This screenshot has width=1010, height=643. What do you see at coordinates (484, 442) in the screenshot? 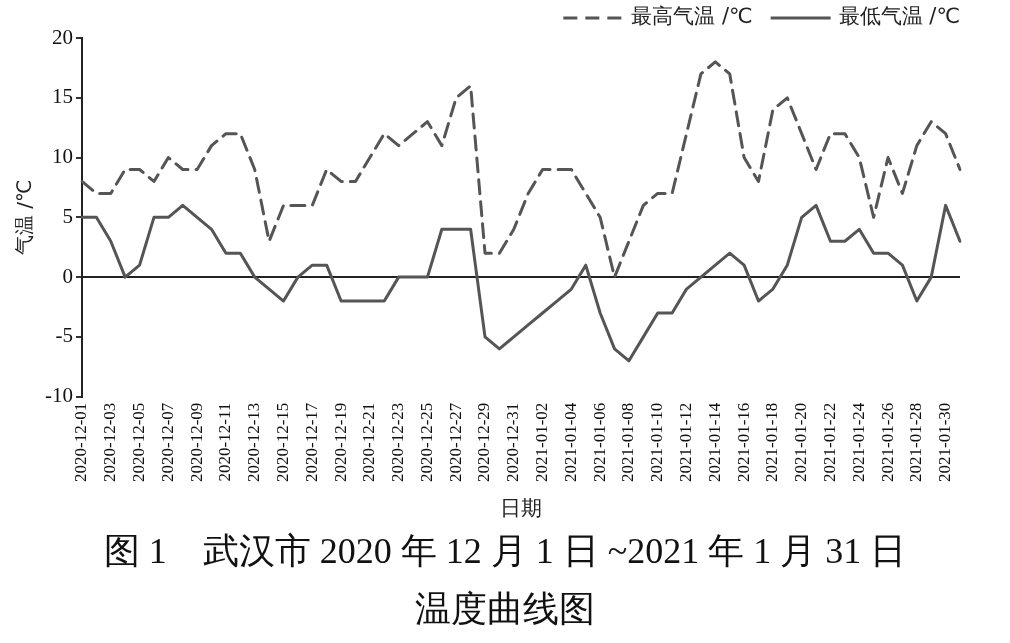
I see `x-tick-label: 2020-12-29` at bounding box center [484, 442].